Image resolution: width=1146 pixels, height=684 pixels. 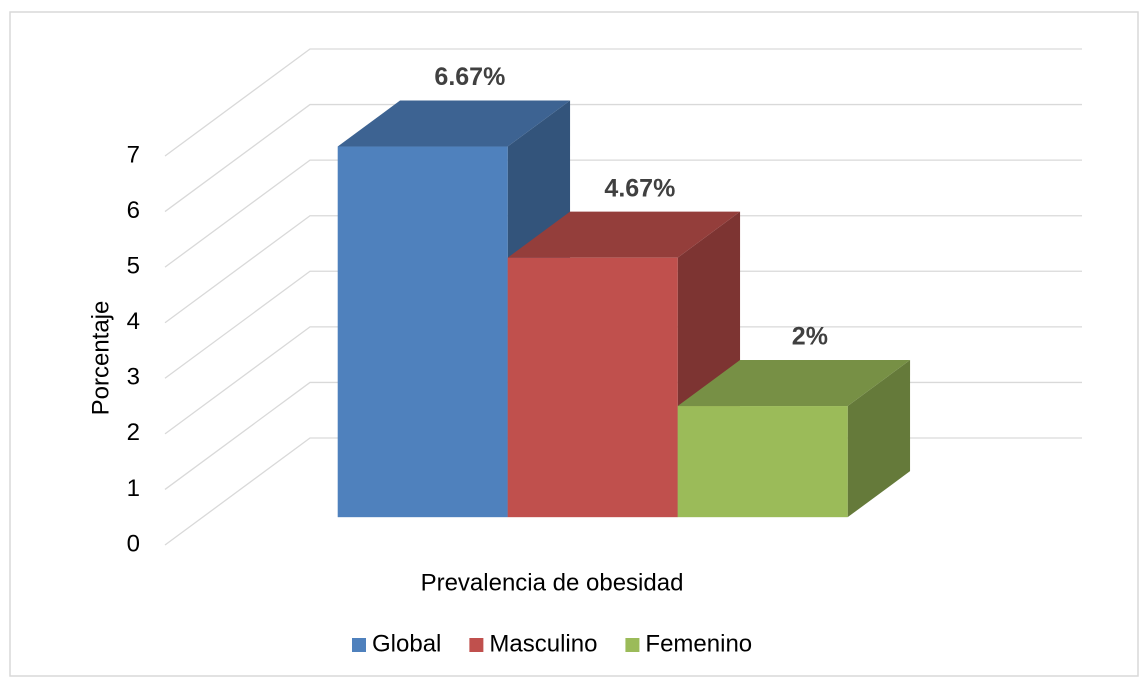 I want to click on y-tick-label: 6, so click(x=133, y=210).